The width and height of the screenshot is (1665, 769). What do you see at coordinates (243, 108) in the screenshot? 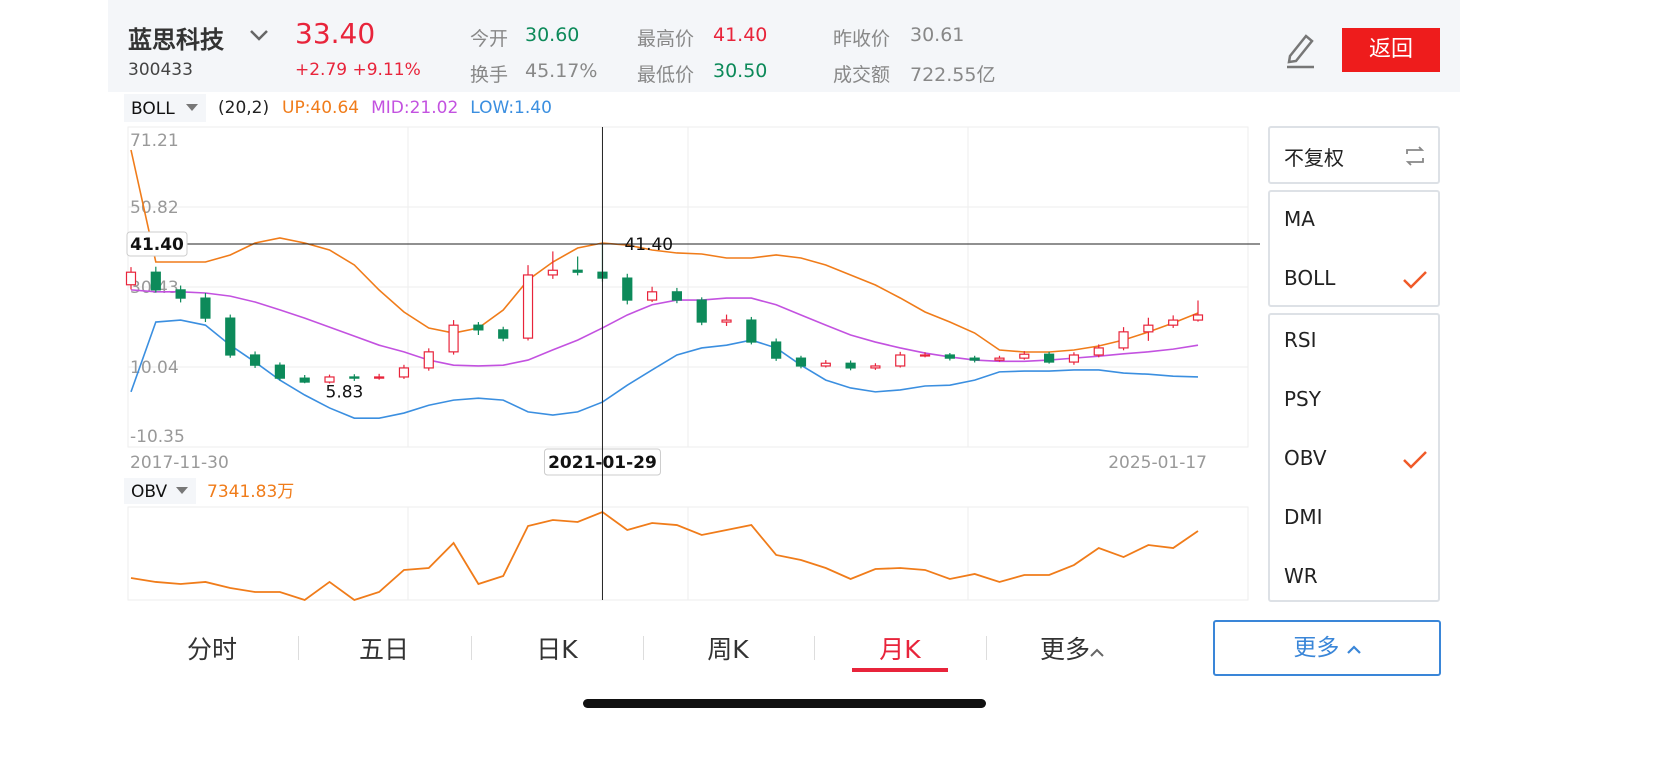
I see `indicator-params: (20,2)` at bounding box center [243, 108].